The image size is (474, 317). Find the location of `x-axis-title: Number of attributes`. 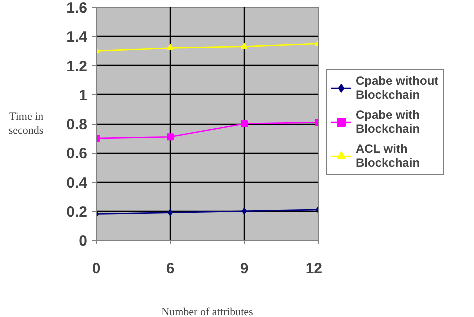

x-axis-title: Number of attributes is located at coordinates (208, 311).